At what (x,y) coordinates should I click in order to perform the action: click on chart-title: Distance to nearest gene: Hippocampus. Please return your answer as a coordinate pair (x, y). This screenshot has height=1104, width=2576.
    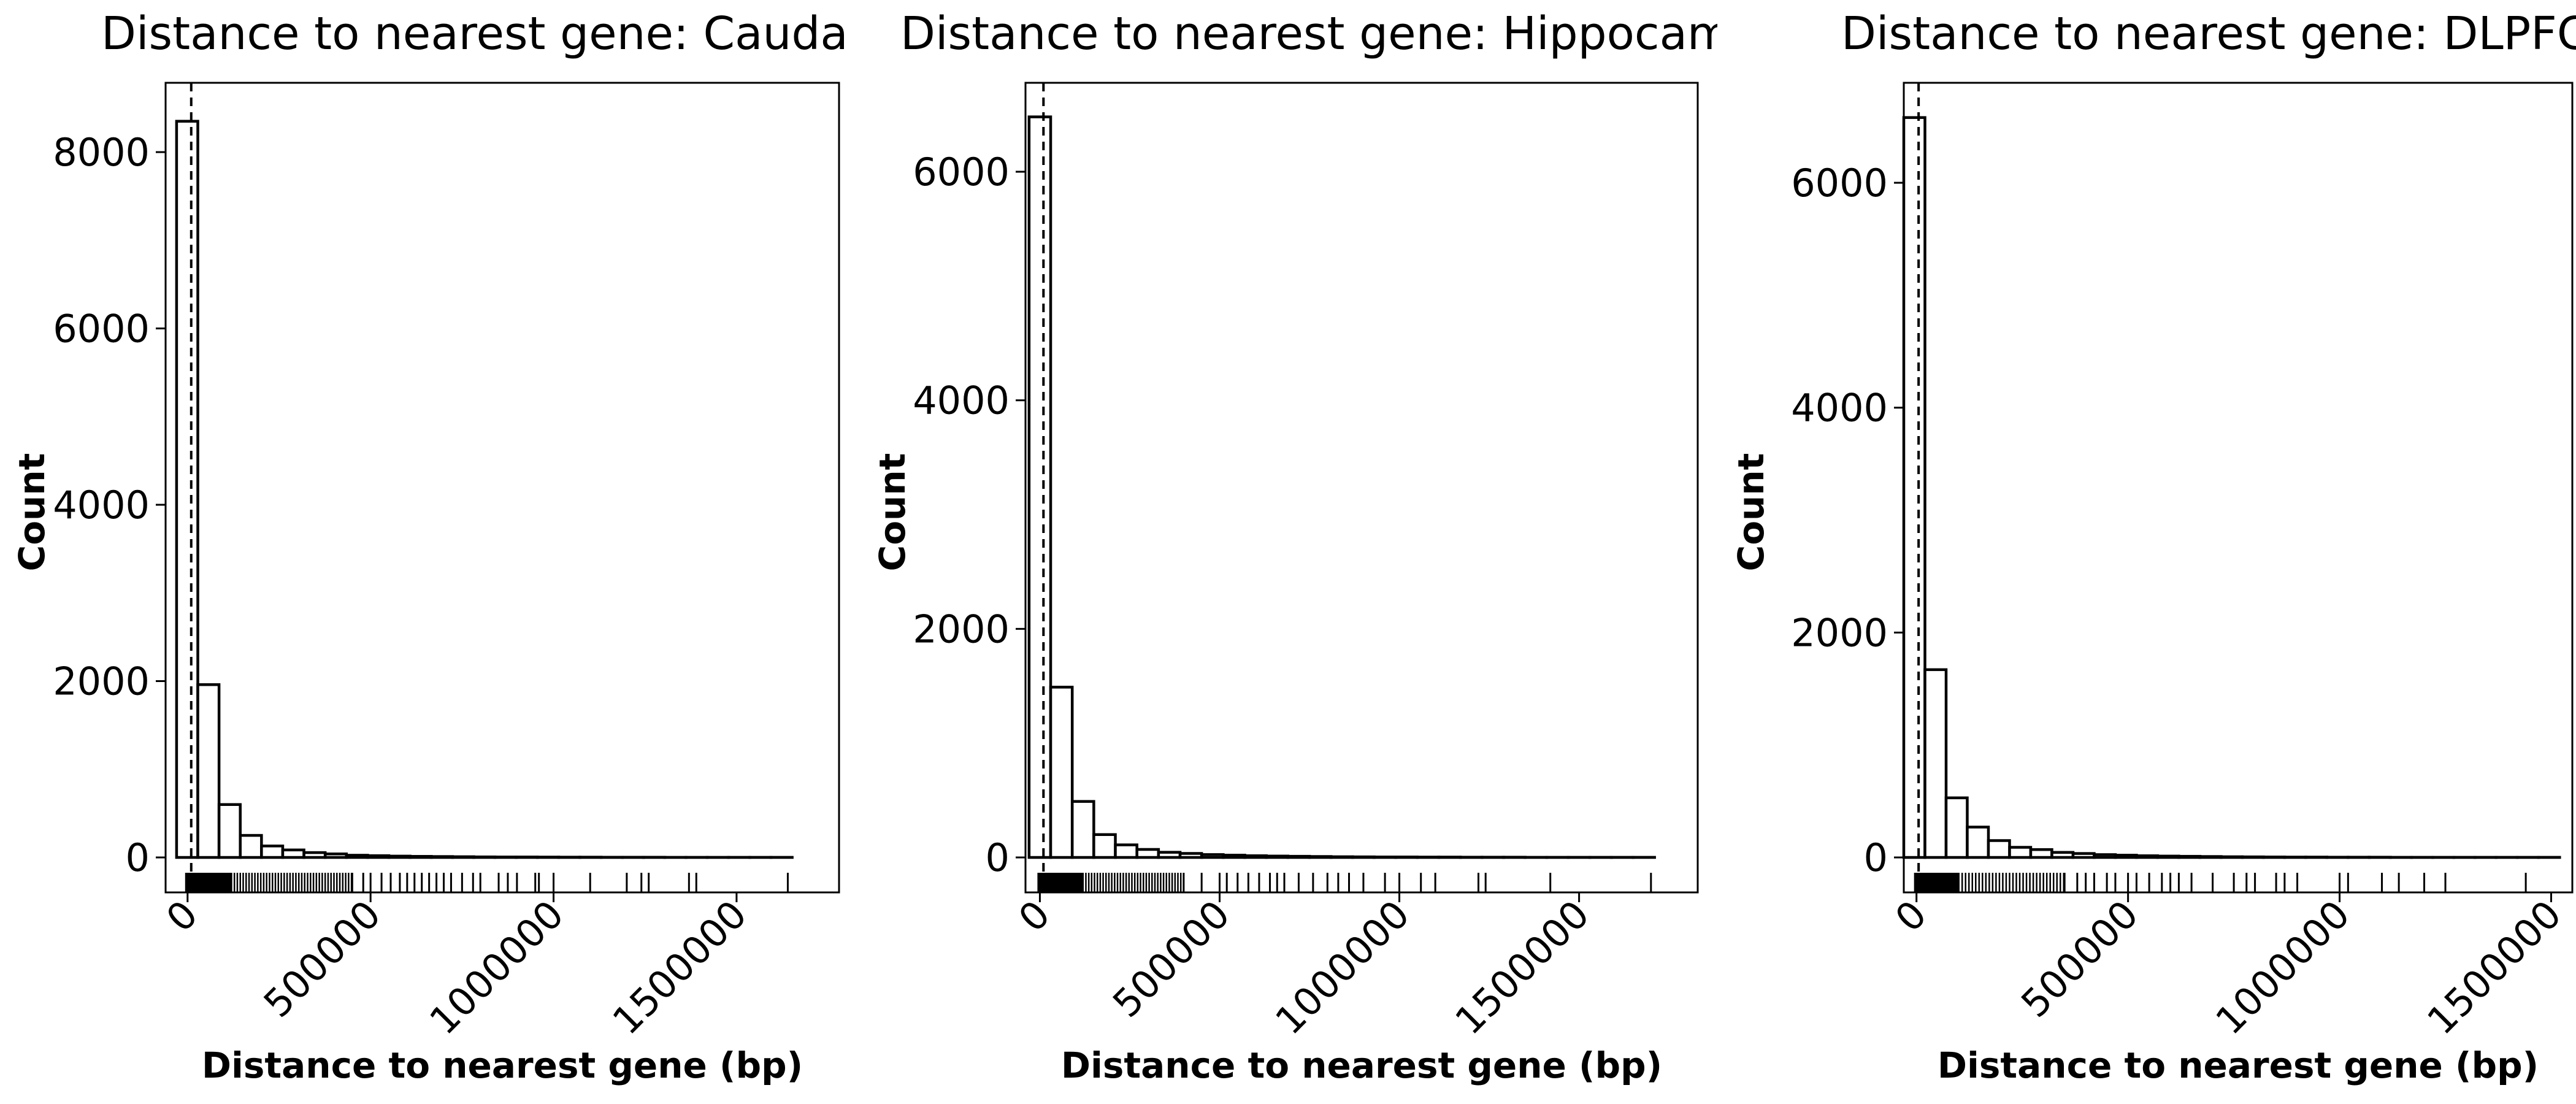
    Looking at the image, I should click on (1356, 33).